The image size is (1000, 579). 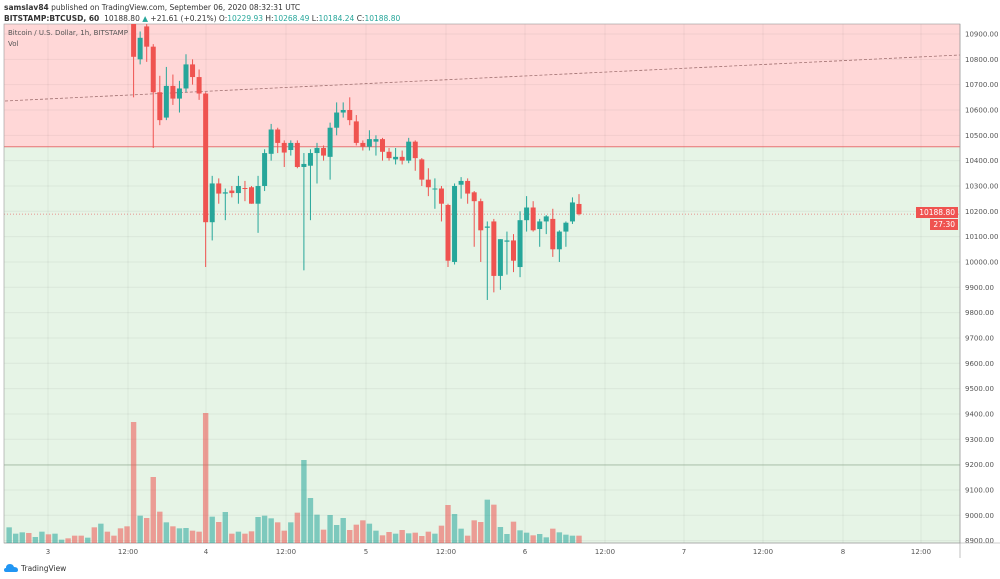 I want to click on price-axis-label: 9800.00, so click(x=979, y=313).